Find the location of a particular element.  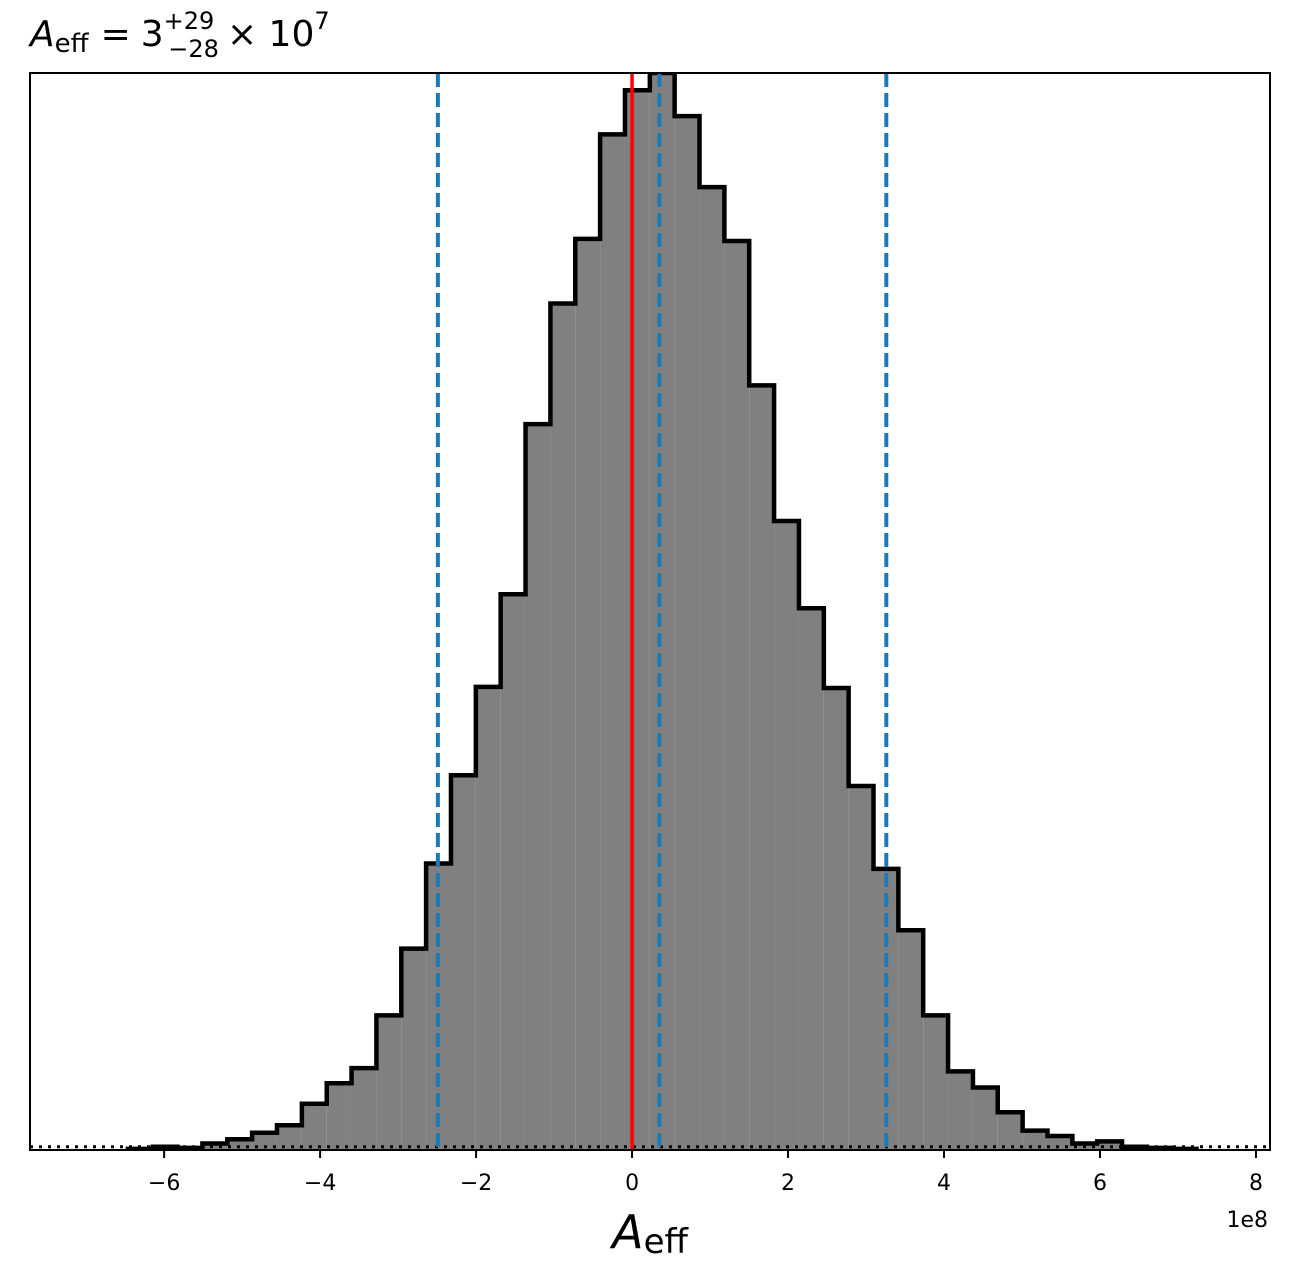

title-upper: +29 is located at coordinates (189, 21).